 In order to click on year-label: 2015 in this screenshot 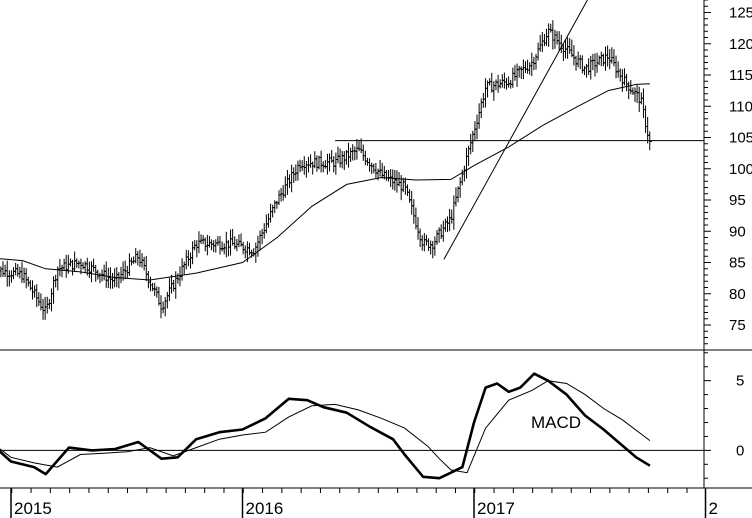, I will do `click(33, 508)`.